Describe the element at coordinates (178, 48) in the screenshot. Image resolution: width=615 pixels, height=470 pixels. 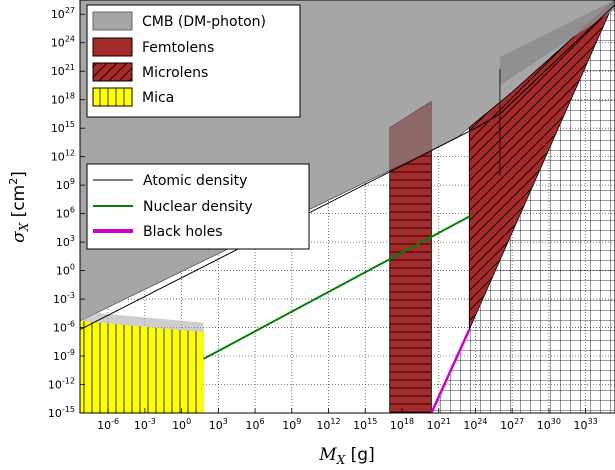
I see `legend-label-femtolens: Femtolens` at that location.